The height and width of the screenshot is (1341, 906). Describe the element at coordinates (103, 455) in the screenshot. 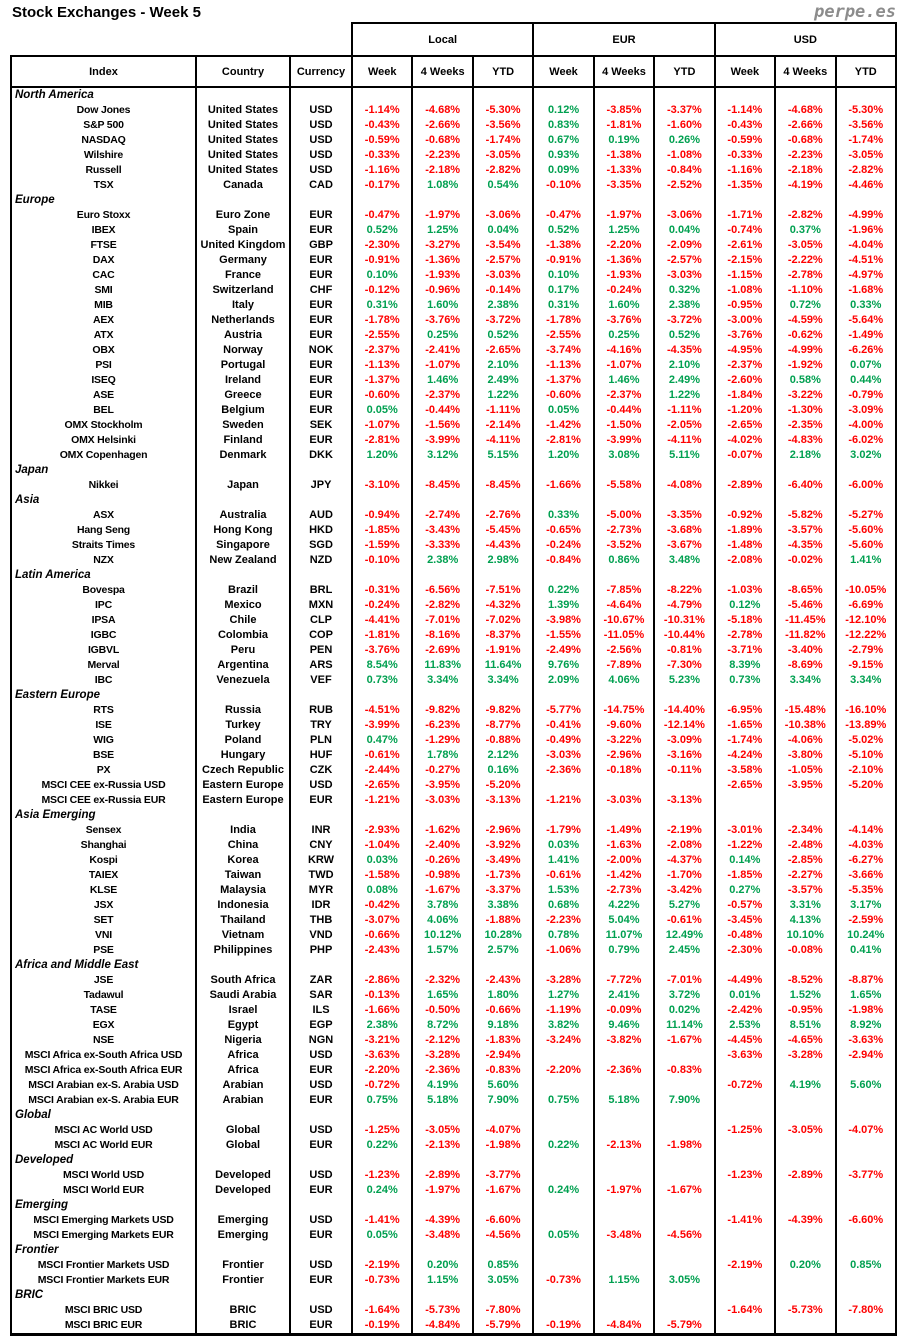

I see `index-cell: OMX Copenhagen` at that location.